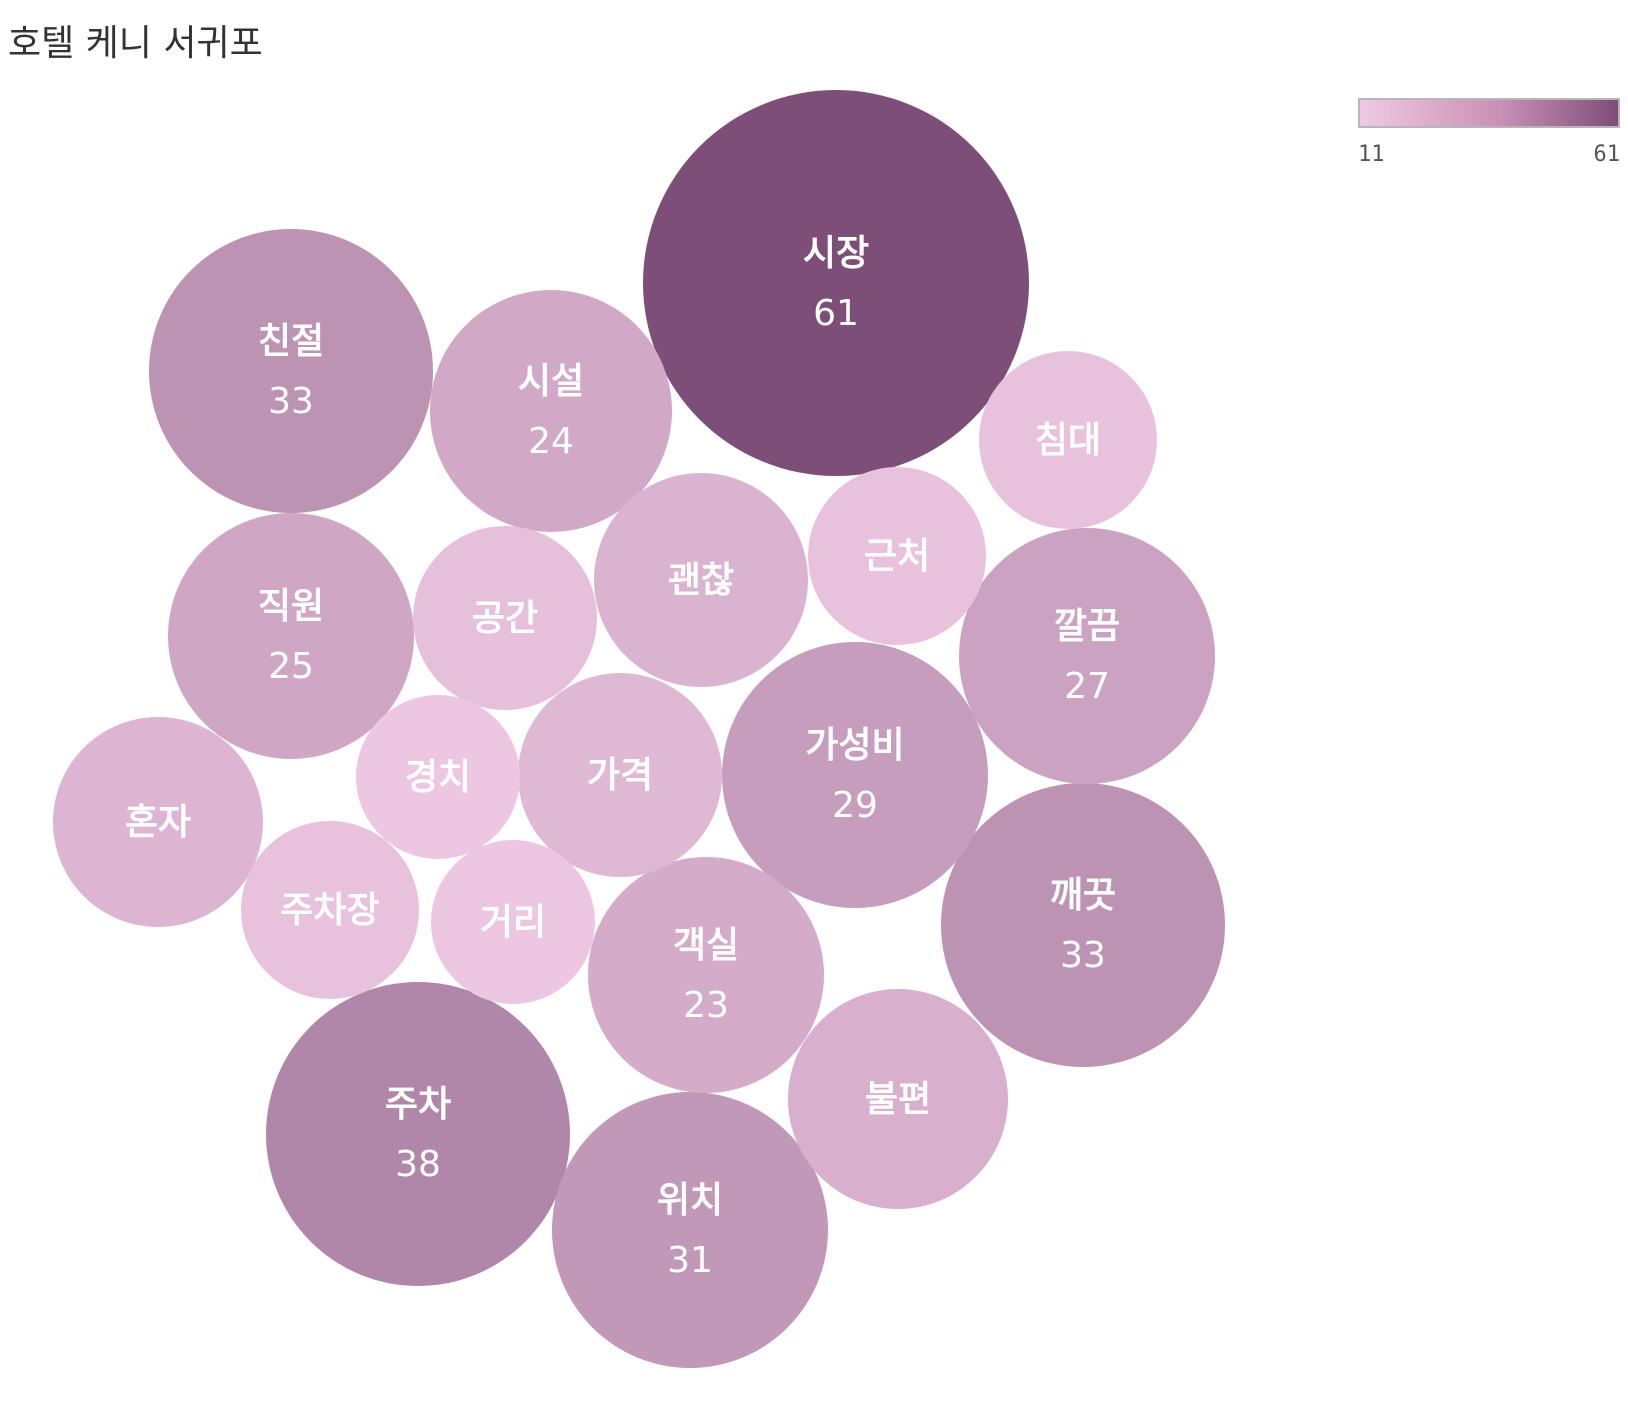 The height and width of the screenshot is (1420, 1628). I want to click on bubble-label: 가격, so click(620, 775).